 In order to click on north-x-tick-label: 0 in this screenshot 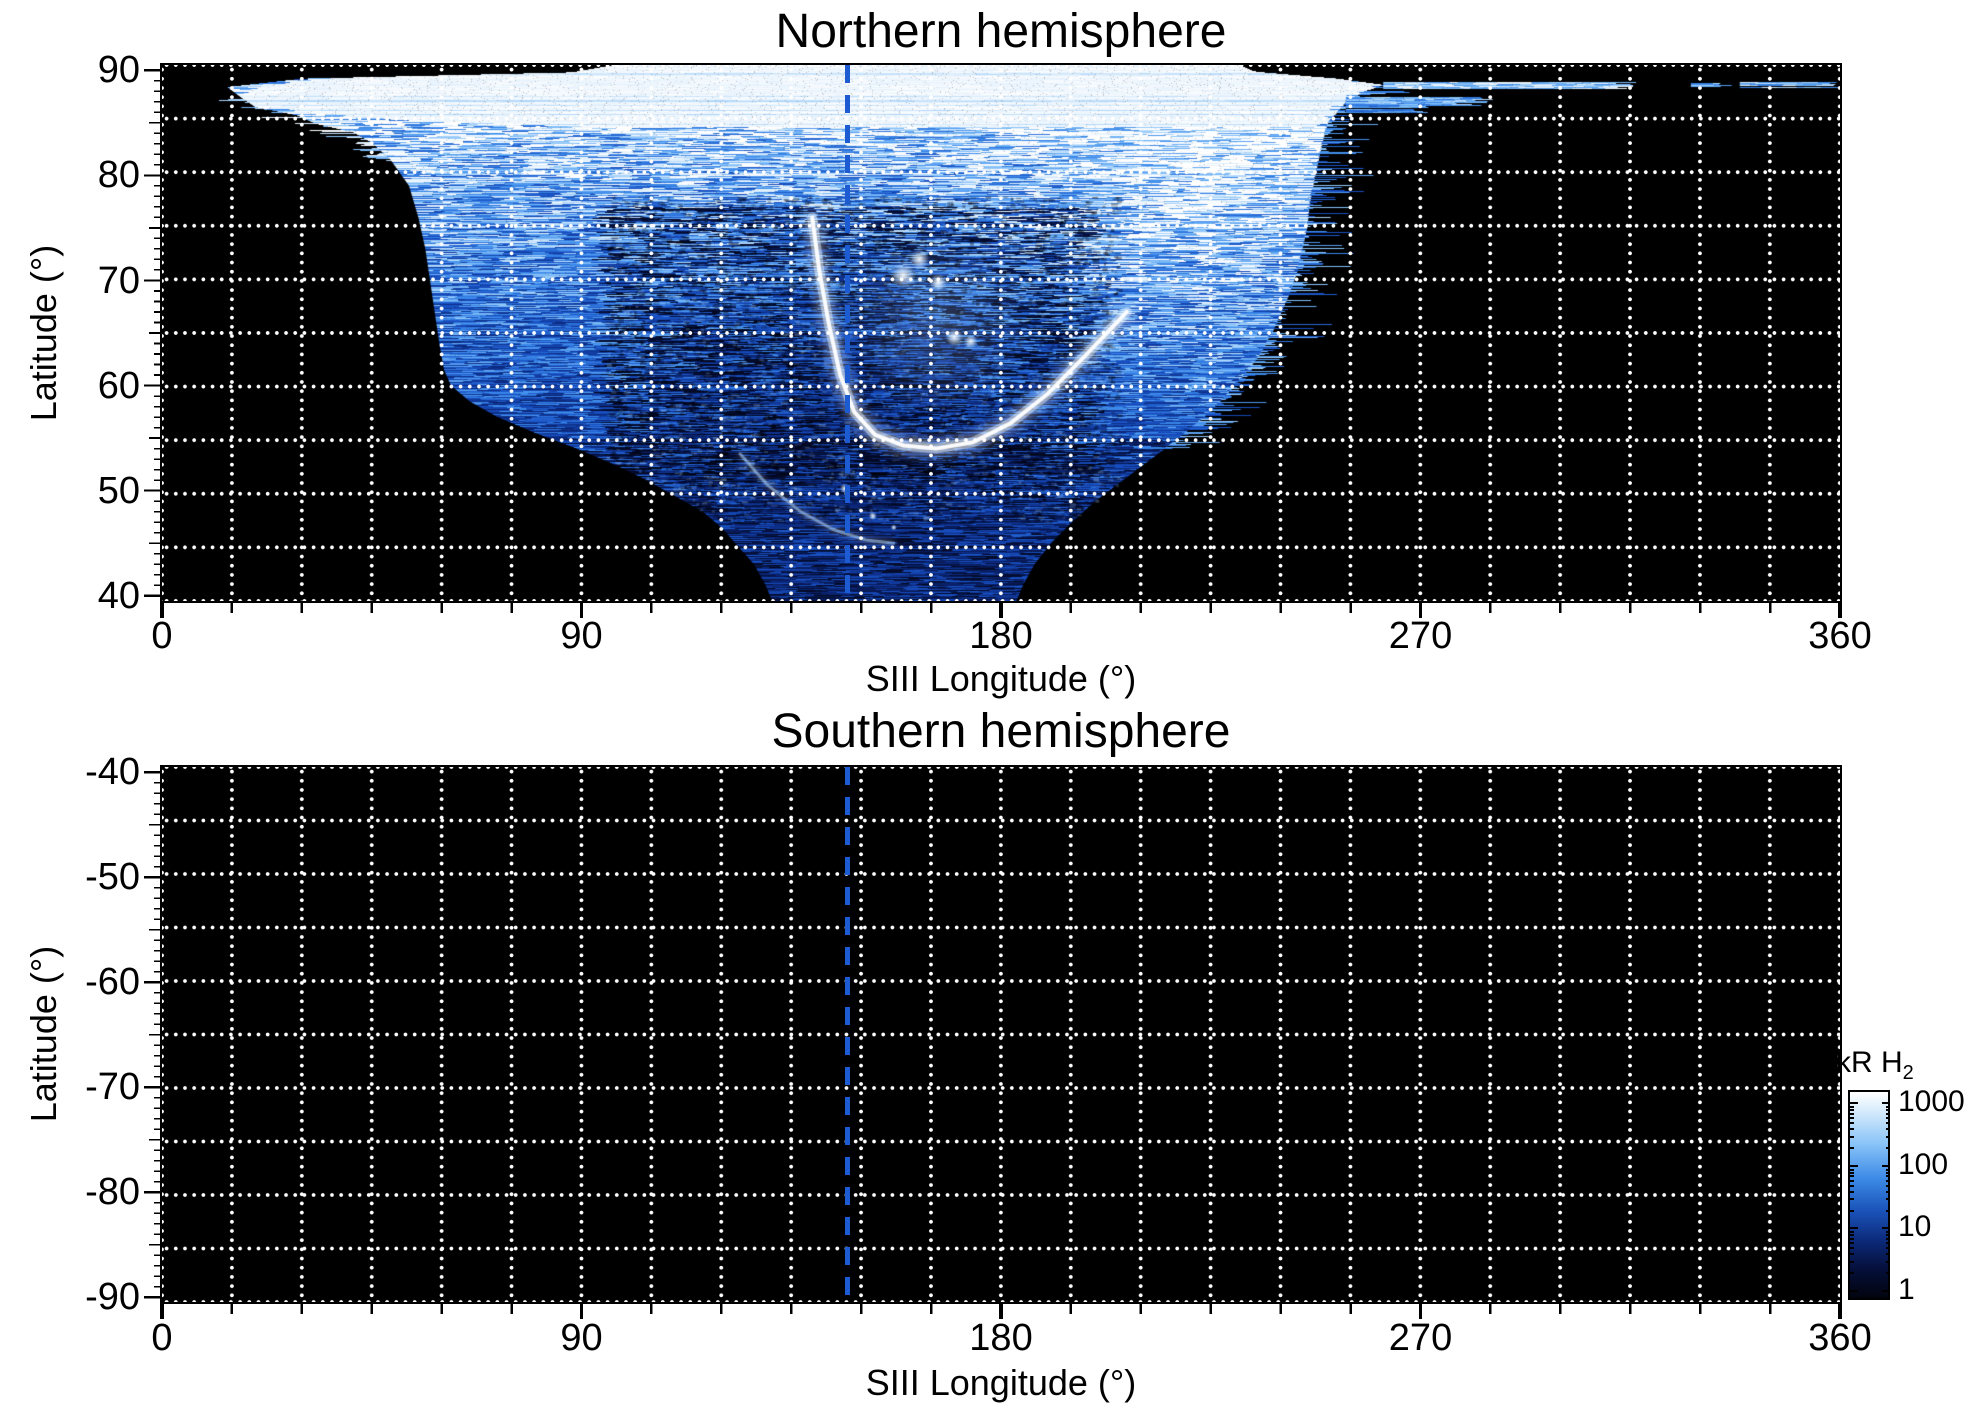, I will do `click(162, 636)`.